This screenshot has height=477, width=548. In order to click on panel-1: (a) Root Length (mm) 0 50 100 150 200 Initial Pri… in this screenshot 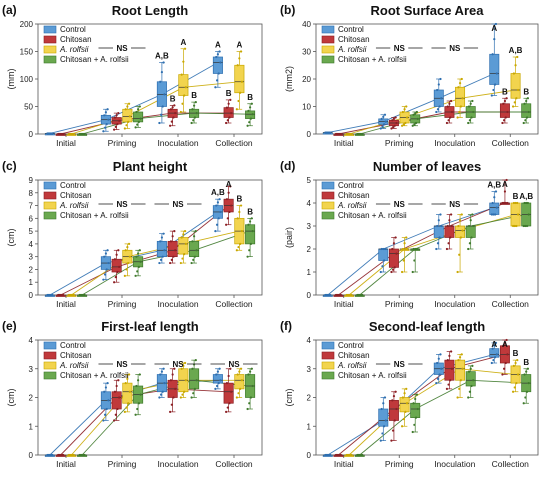, I will do `click(132, 75)`.